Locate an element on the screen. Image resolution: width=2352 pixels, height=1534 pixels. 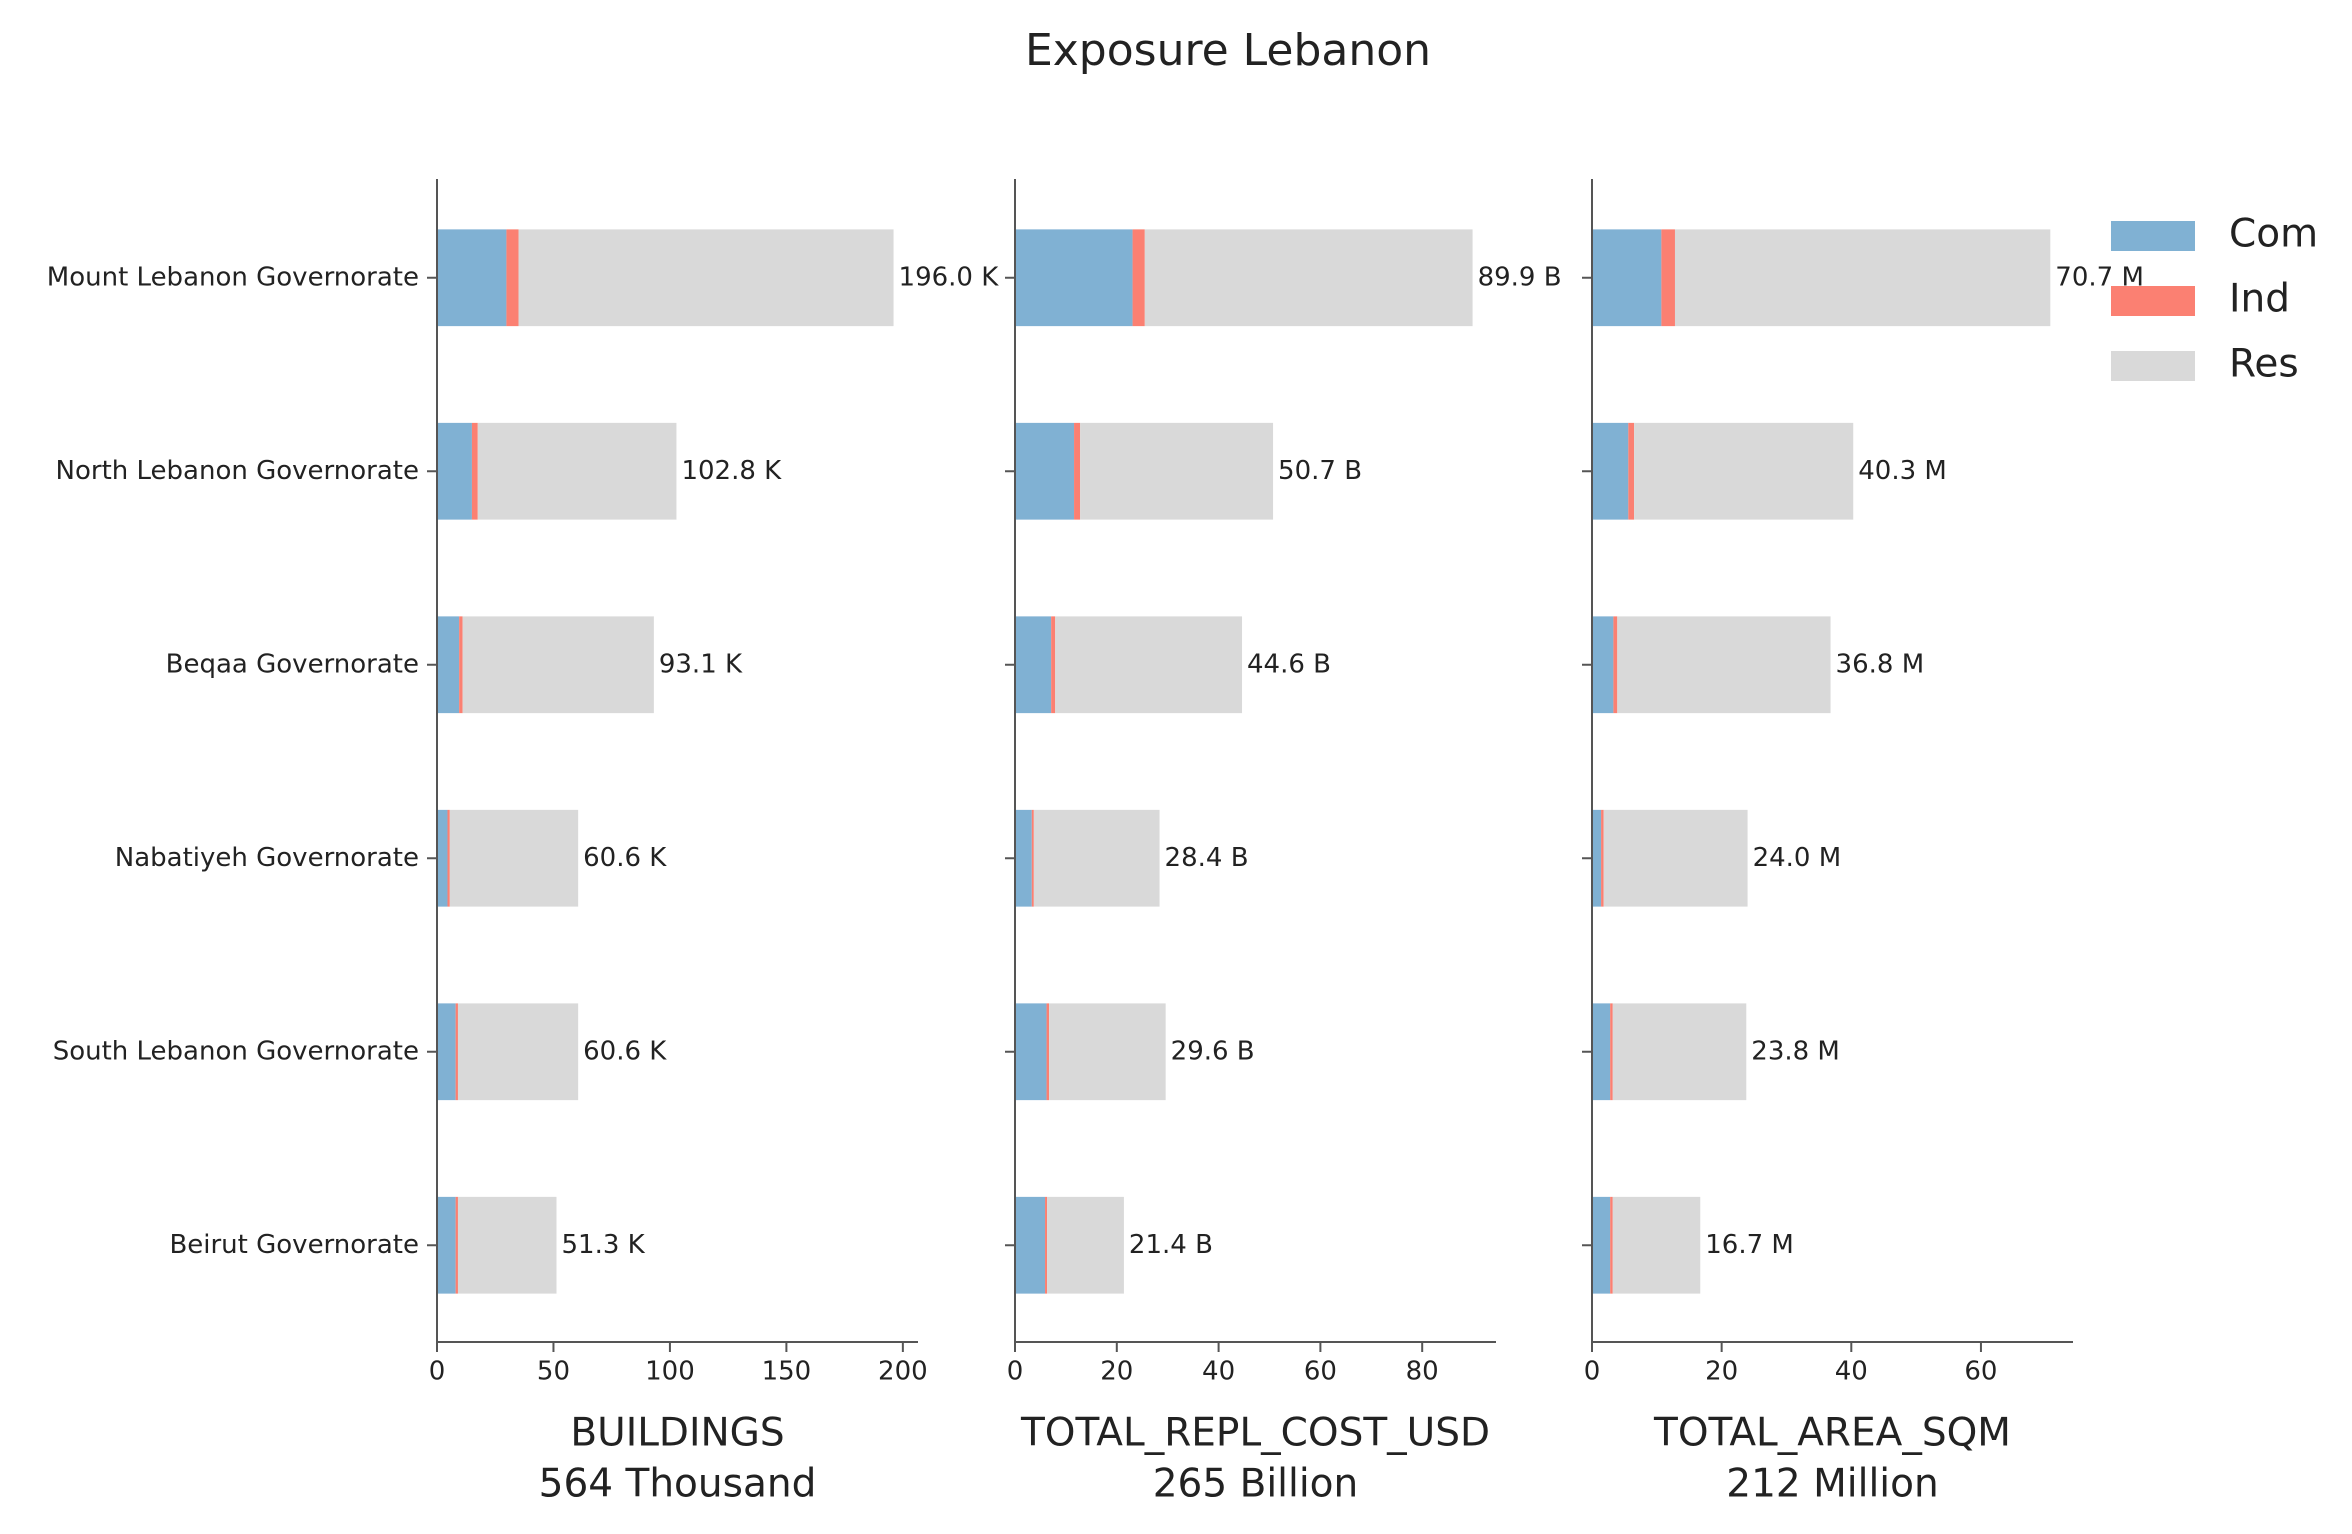
legend-label: Com is located at coordinates (2273, 234).